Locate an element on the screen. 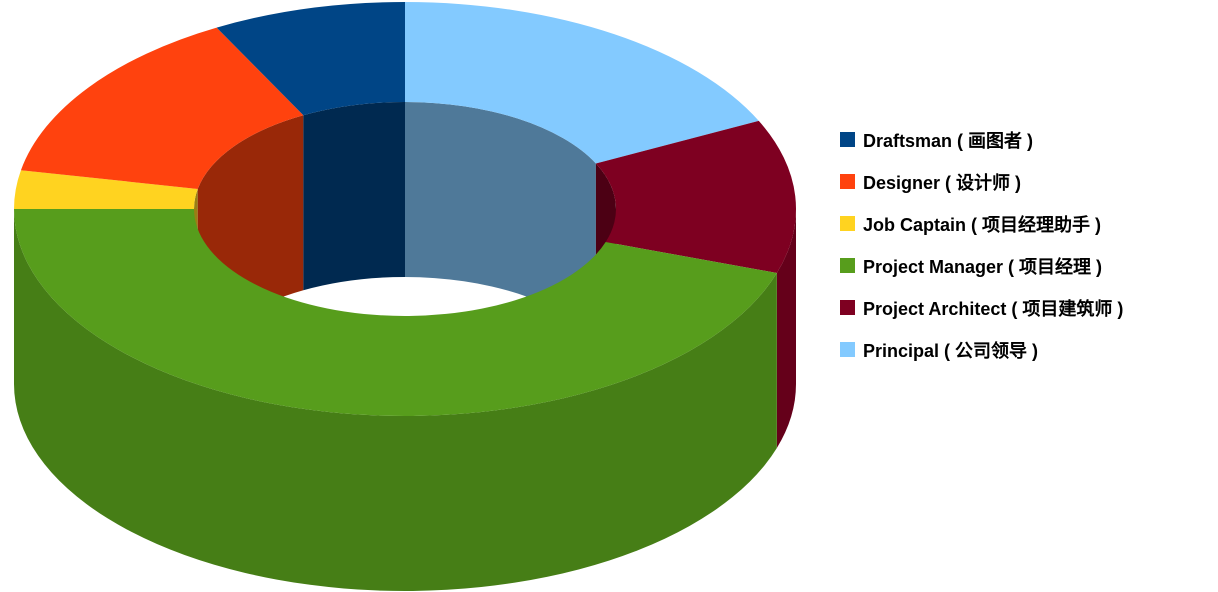 The height and width of the screenshot is (592, 1218). inner-wall-draftsman is located at coordinates (354, 196).